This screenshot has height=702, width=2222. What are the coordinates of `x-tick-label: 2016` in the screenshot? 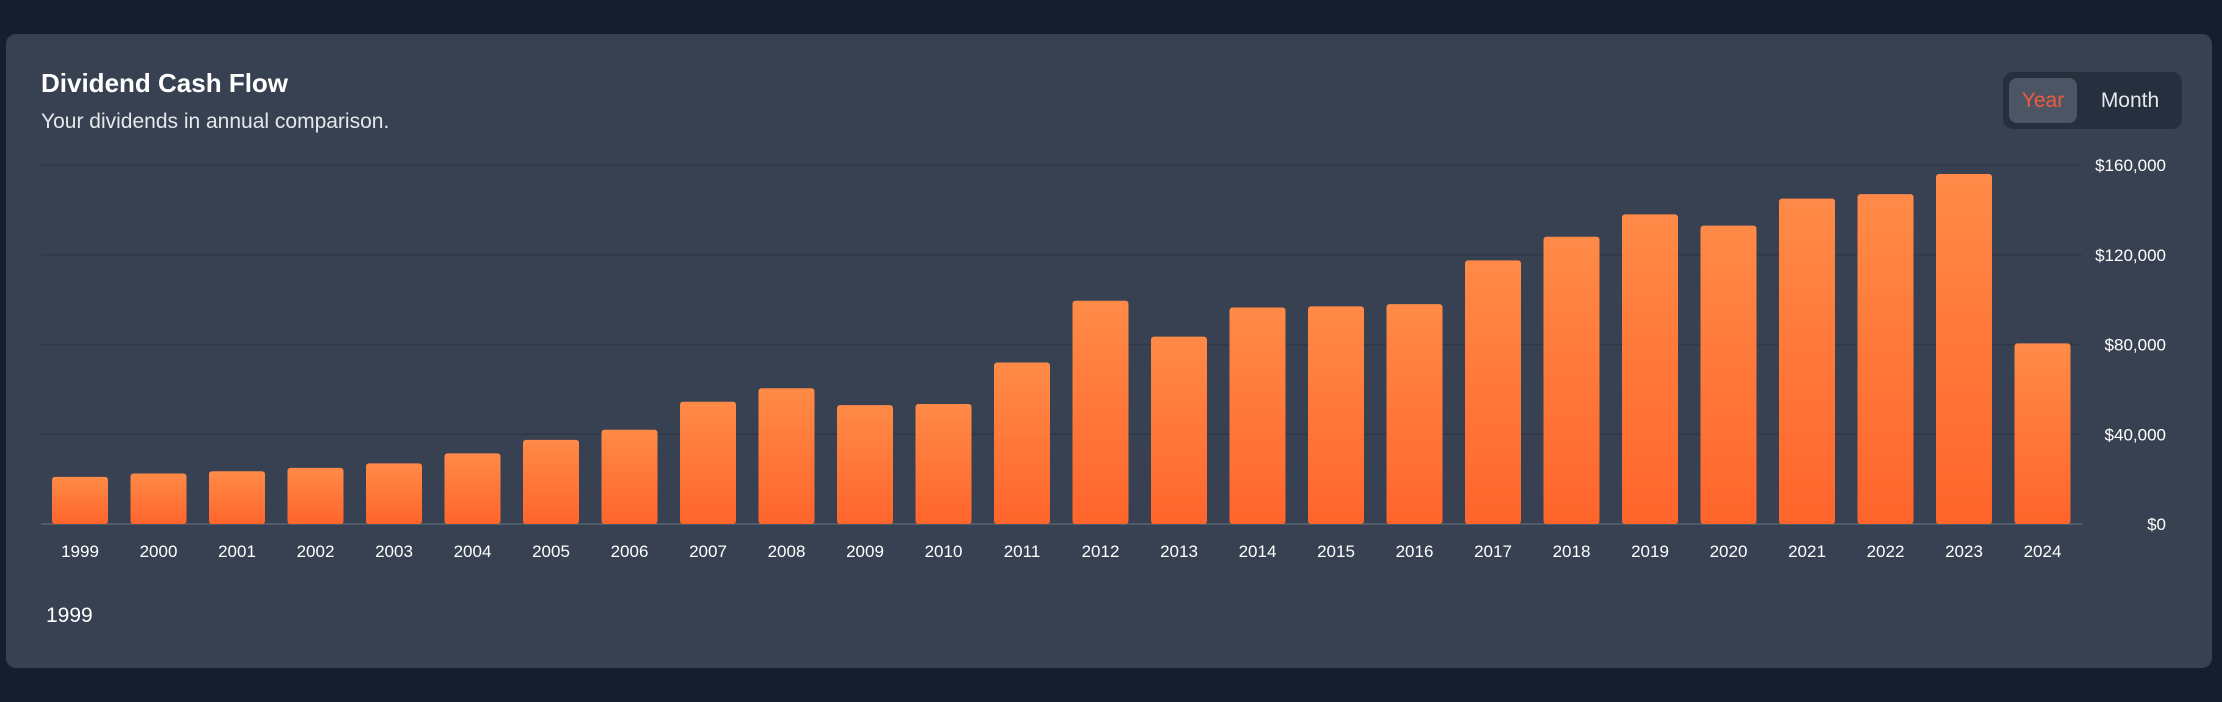 It's located at (1415, 551).